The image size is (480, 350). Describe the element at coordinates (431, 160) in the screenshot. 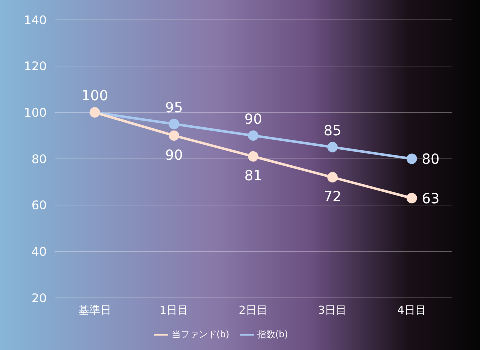

I see `data-label: 80` at that location.